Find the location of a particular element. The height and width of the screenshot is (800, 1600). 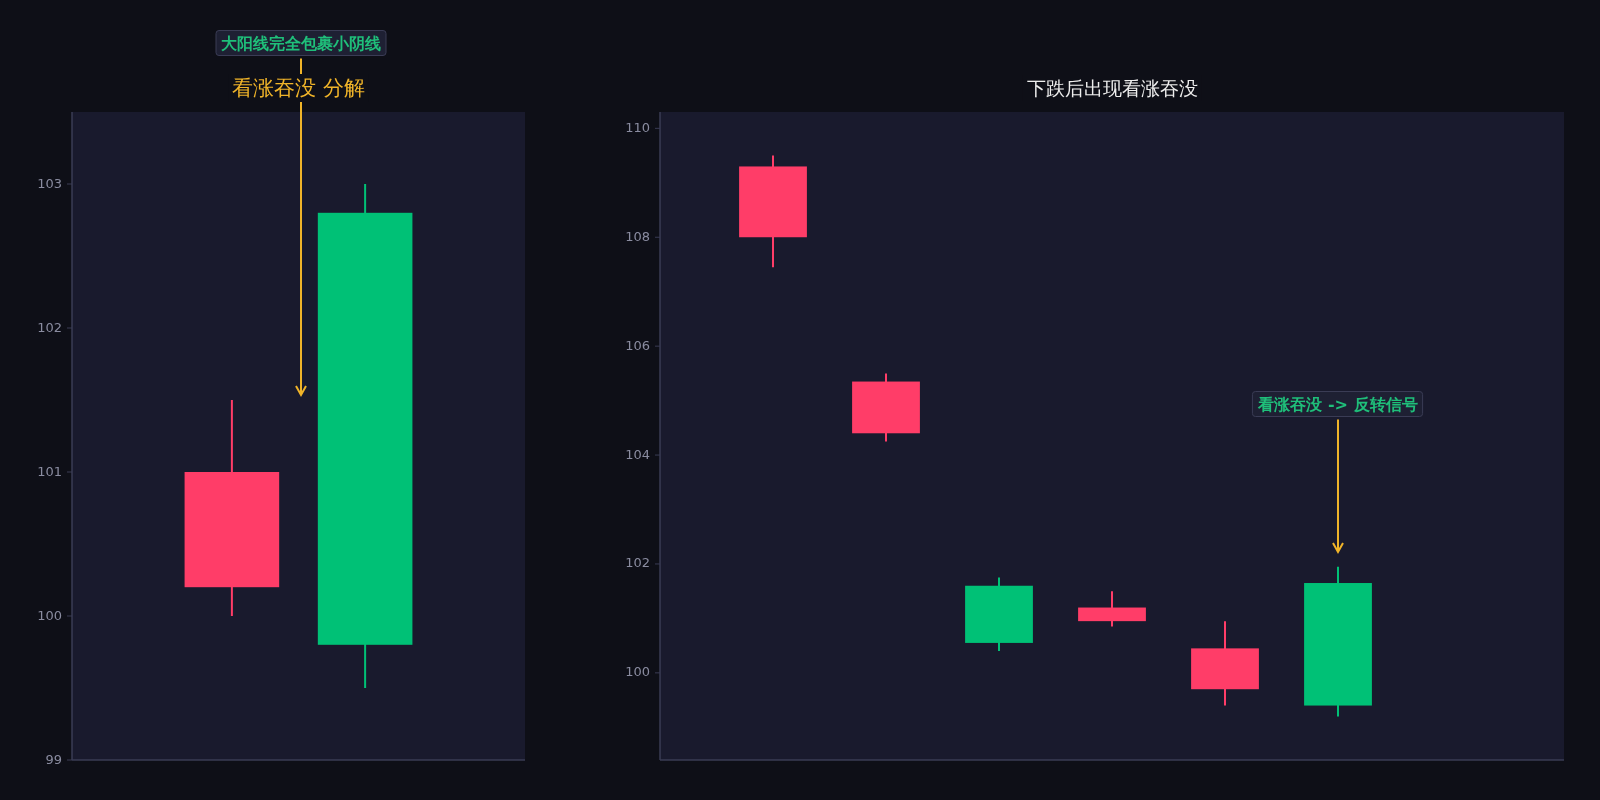

y-tick-label: 103 is located at coordinates (49, 183).